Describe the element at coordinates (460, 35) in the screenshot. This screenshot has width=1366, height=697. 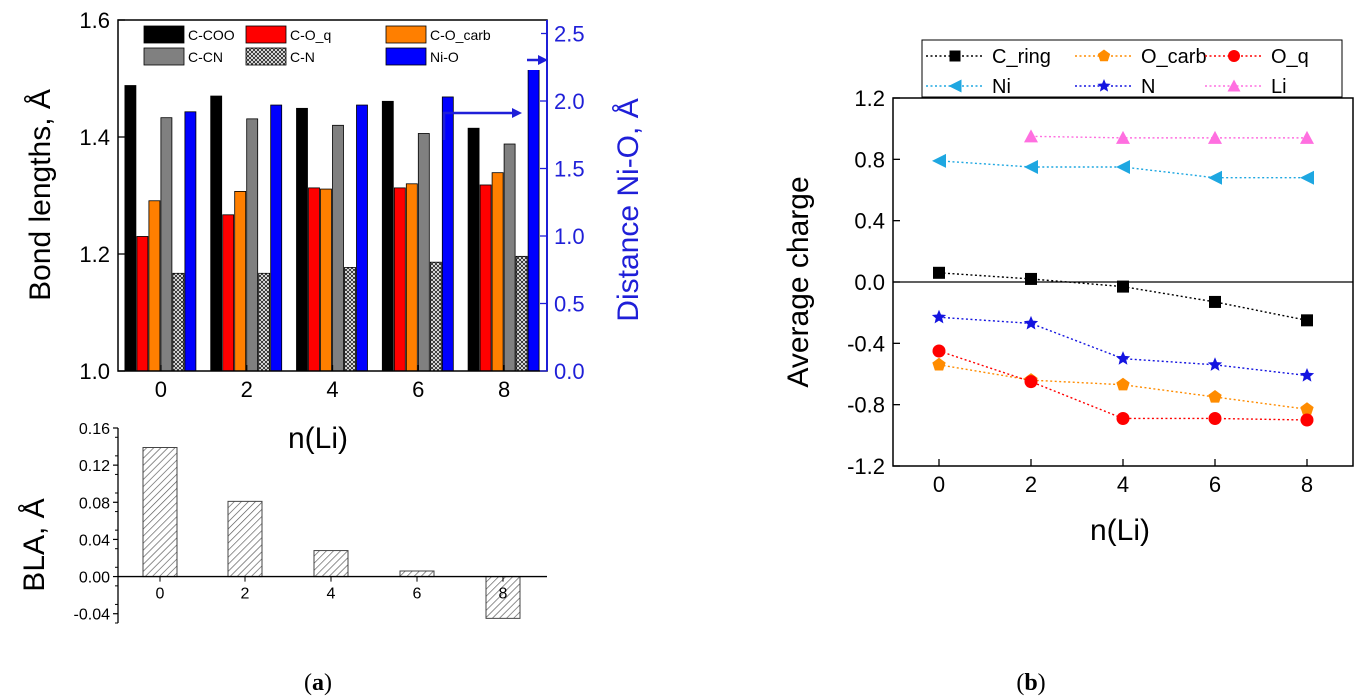
I see `legend-label: C-O_carb` at that location.